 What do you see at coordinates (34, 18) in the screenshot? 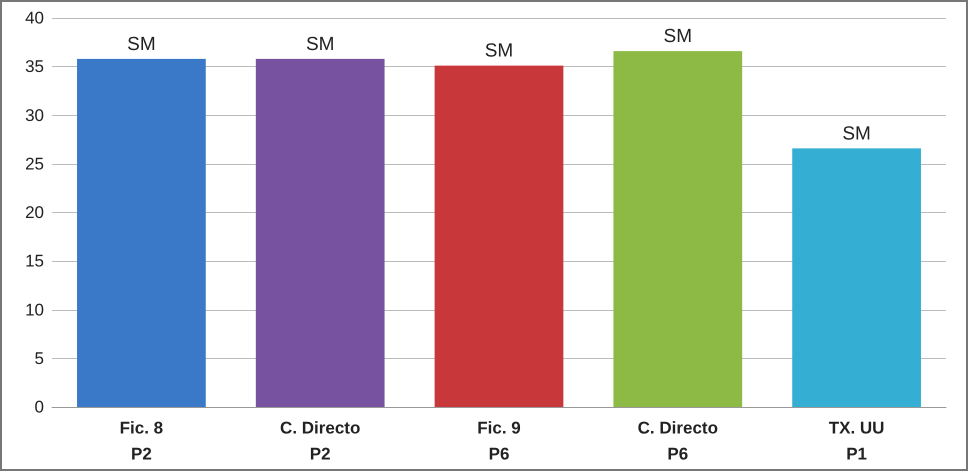
I see `y-tick-label: 40` at bounding box center [34, 18].